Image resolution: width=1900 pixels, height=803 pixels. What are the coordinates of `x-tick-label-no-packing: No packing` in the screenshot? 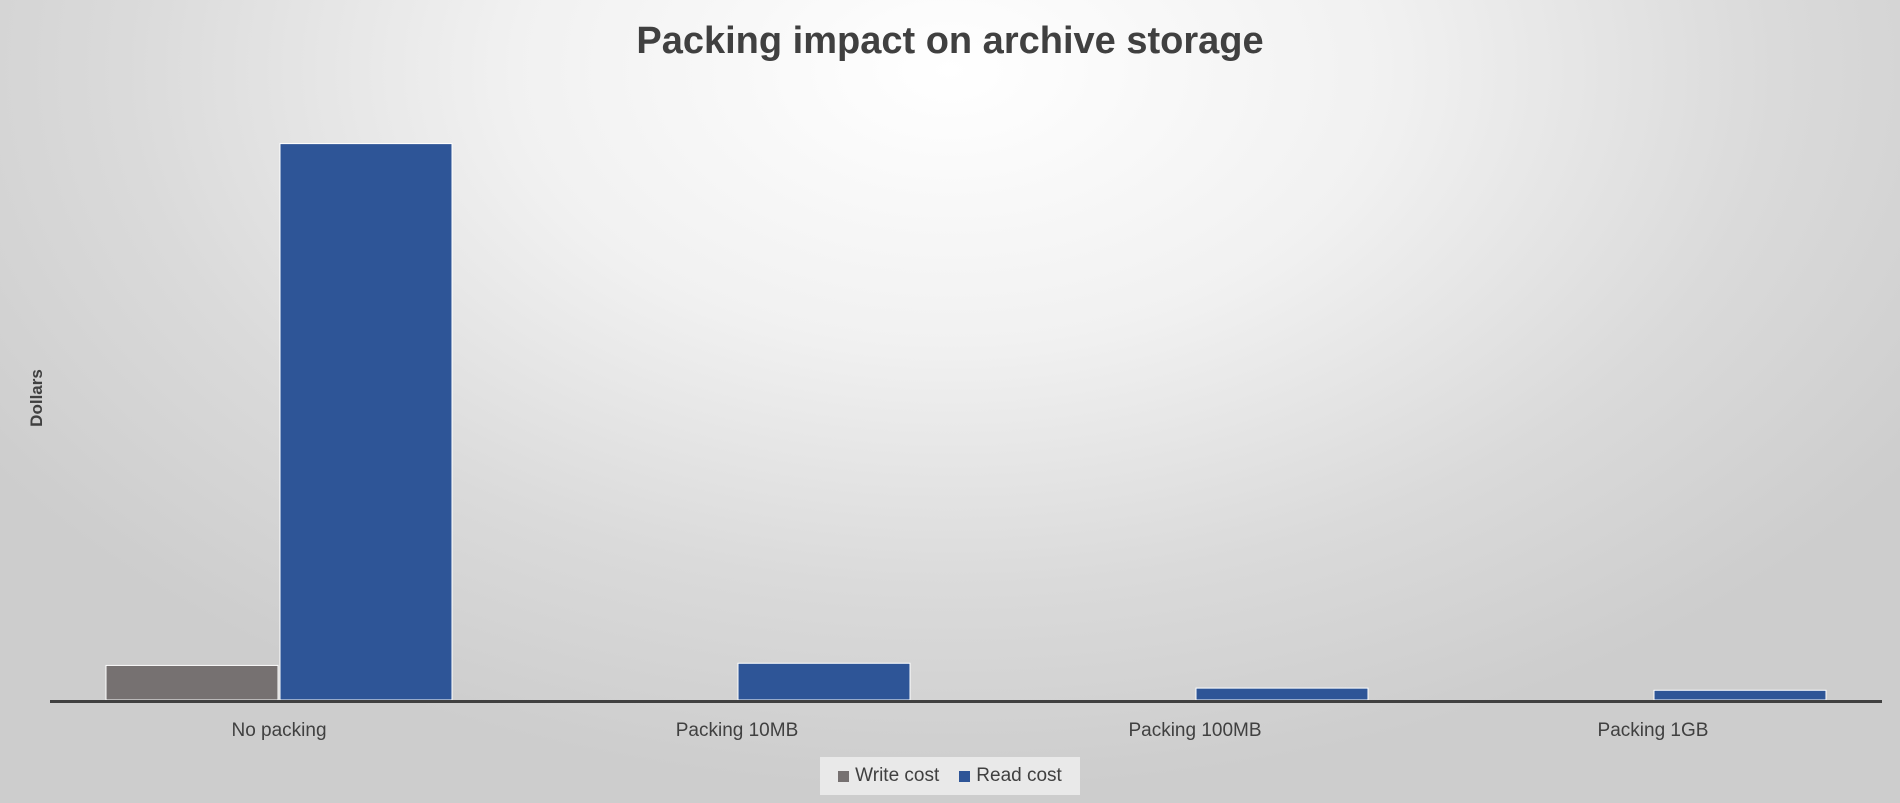 It's located at (278, 730).